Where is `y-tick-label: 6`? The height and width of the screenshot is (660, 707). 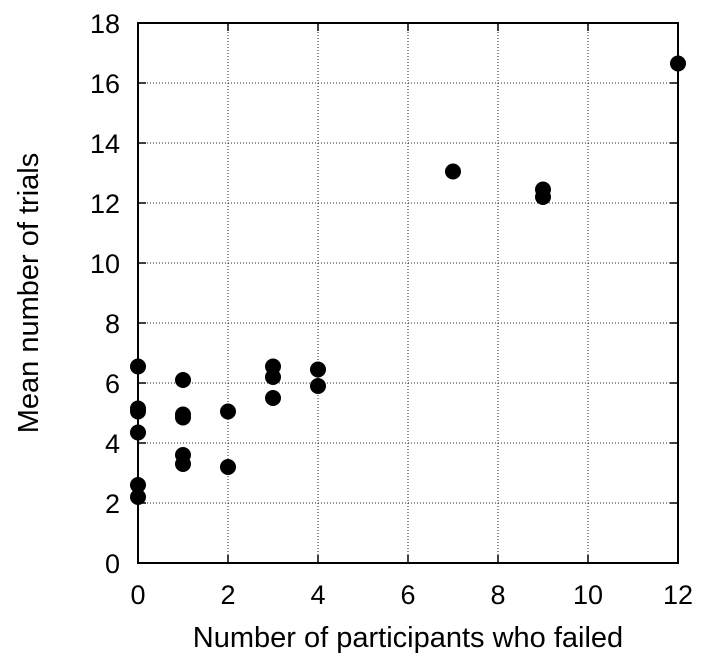
y-tick-label: 6 is located at coordinates (112, 384).